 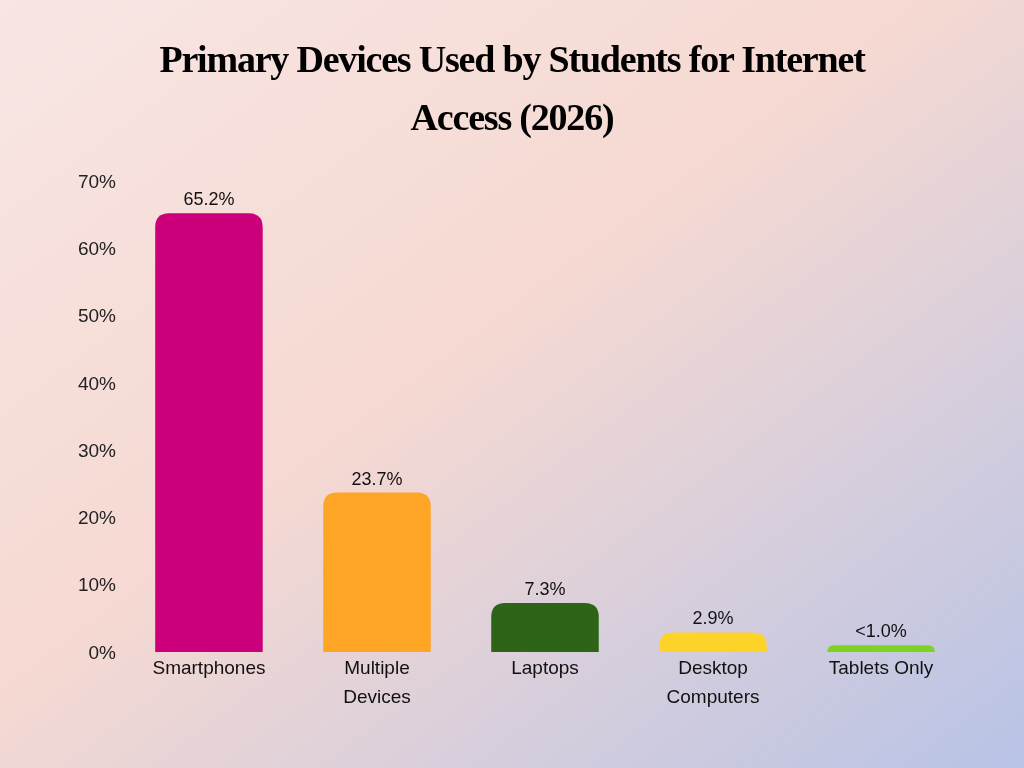 I want to click on y-tick-label: 20%, so click(x=97, y=518).